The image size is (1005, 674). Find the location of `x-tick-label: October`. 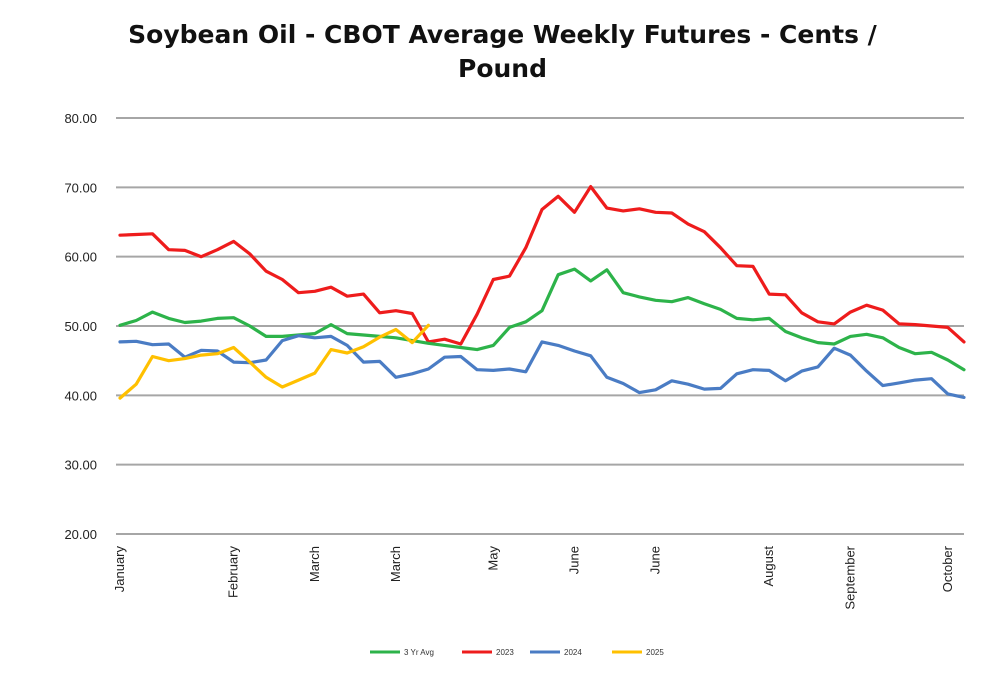

x-tick-label: October is located at coordinates (947, 568).